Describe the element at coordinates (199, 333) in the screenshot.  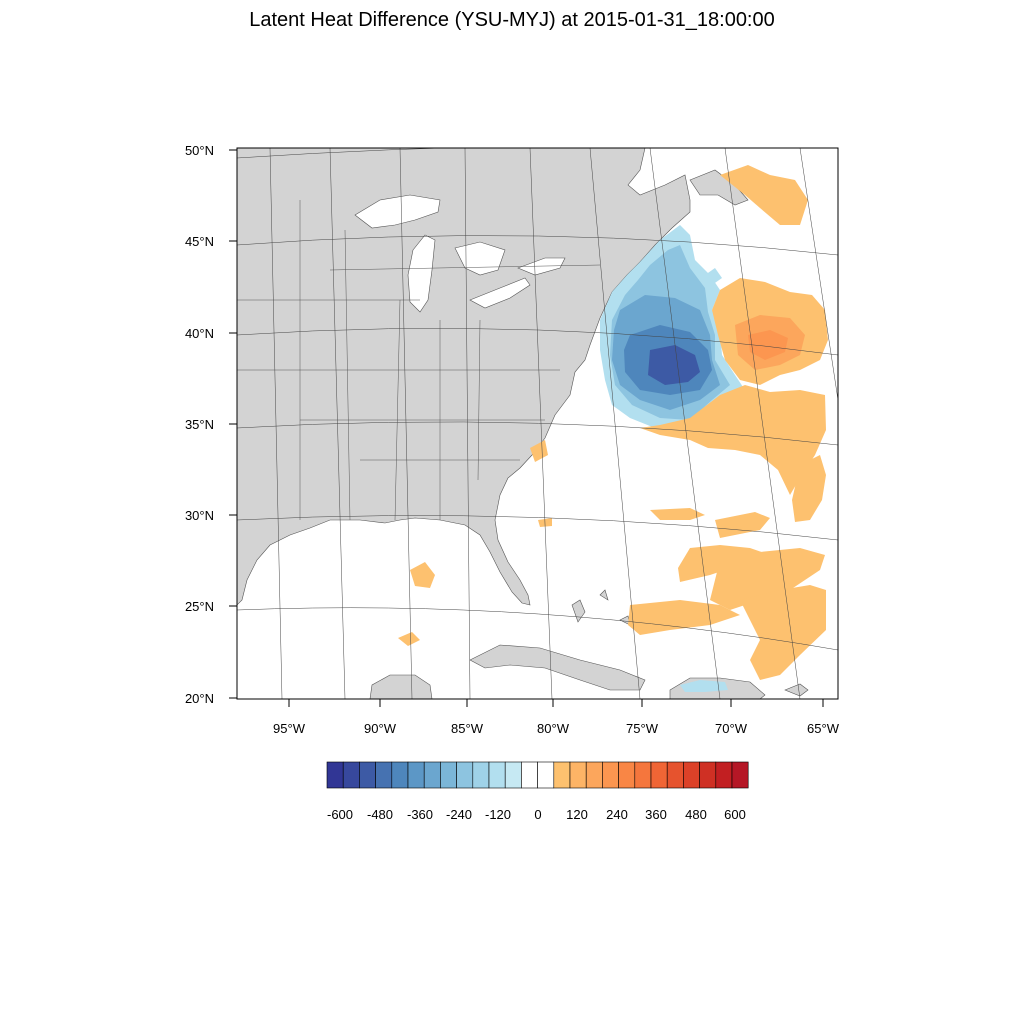
I see `lat-label-40: 40°N` at that location.